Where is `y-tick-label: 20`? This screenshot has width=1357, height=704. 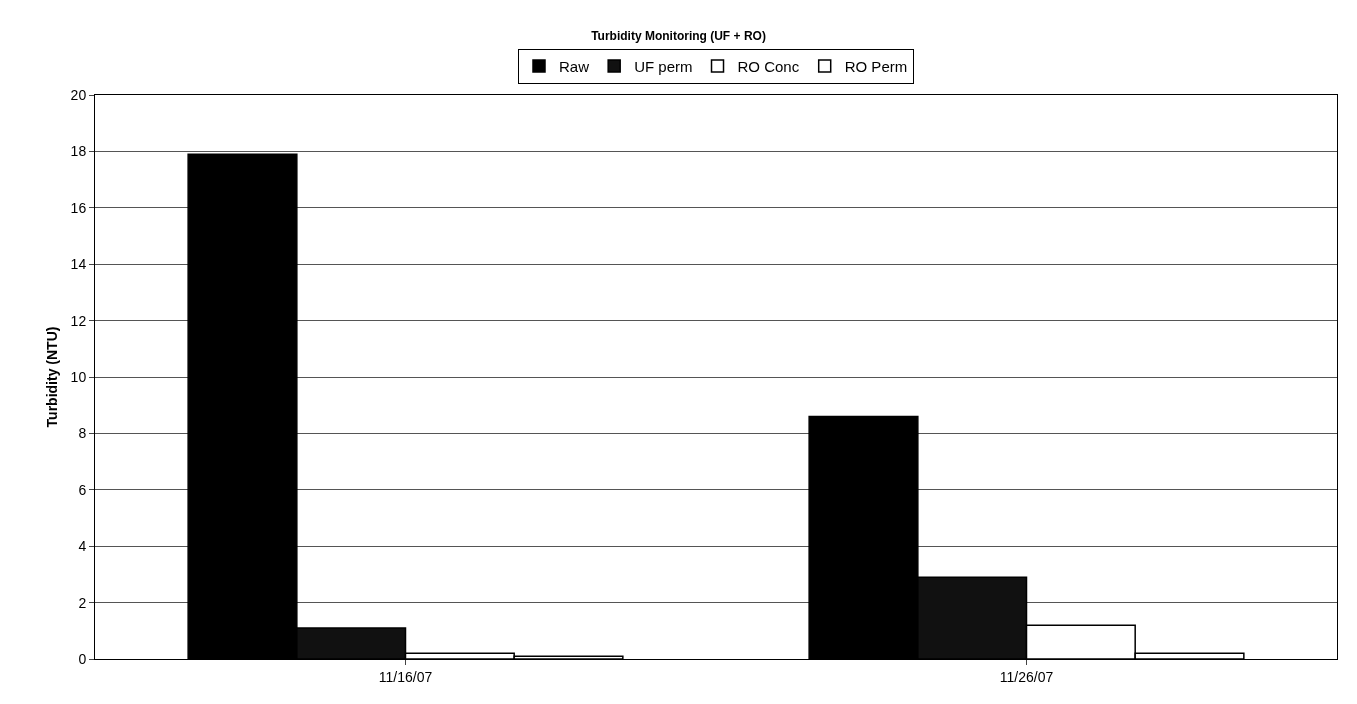 y-tick-label: 20 is located at coordinates (78, 94).